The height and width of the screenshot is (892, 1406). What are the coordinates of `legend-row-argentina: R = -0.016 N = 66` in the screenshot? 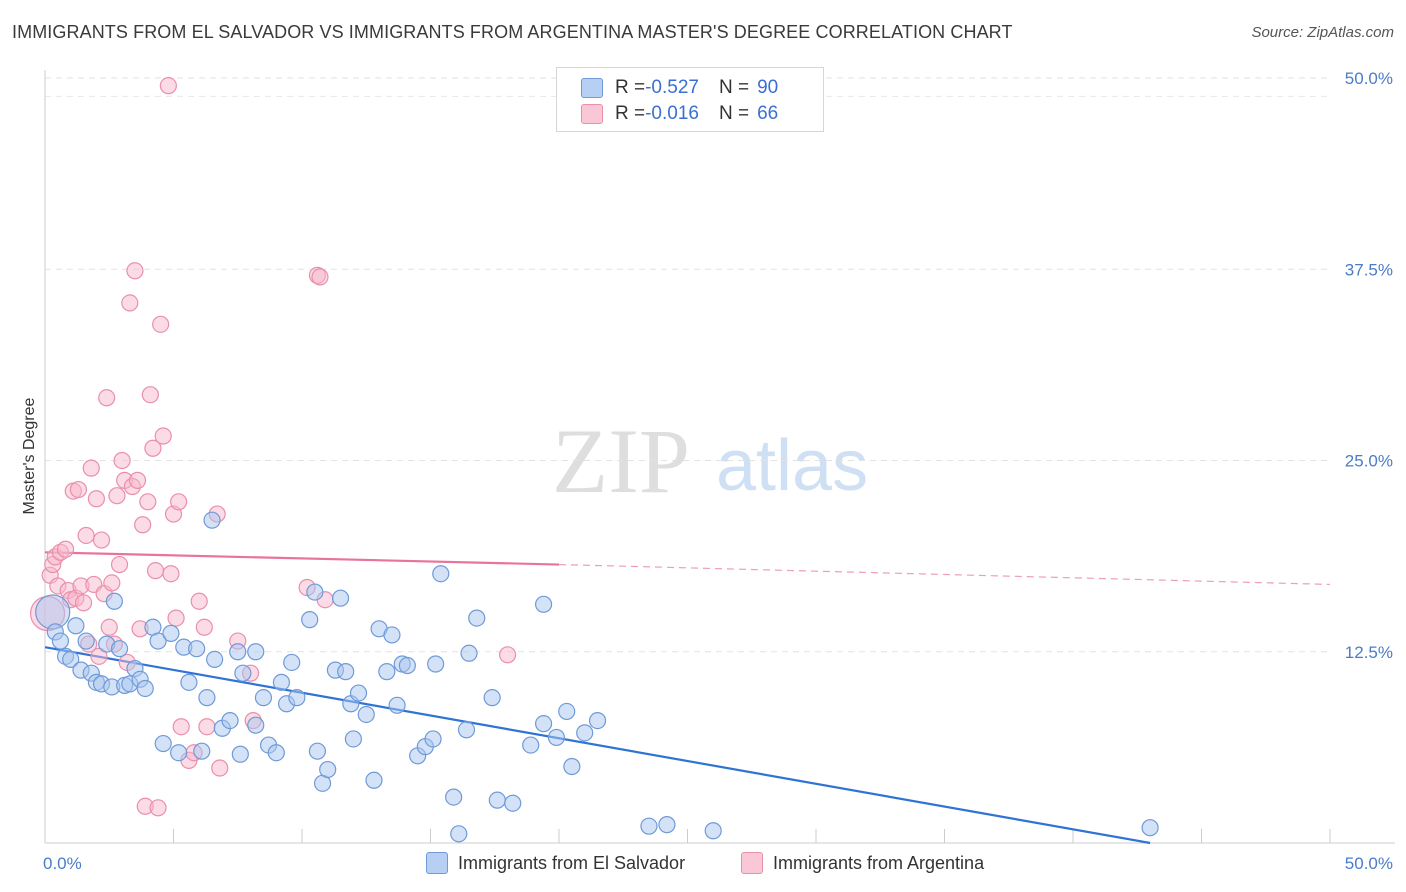 It's located at (679, 114).